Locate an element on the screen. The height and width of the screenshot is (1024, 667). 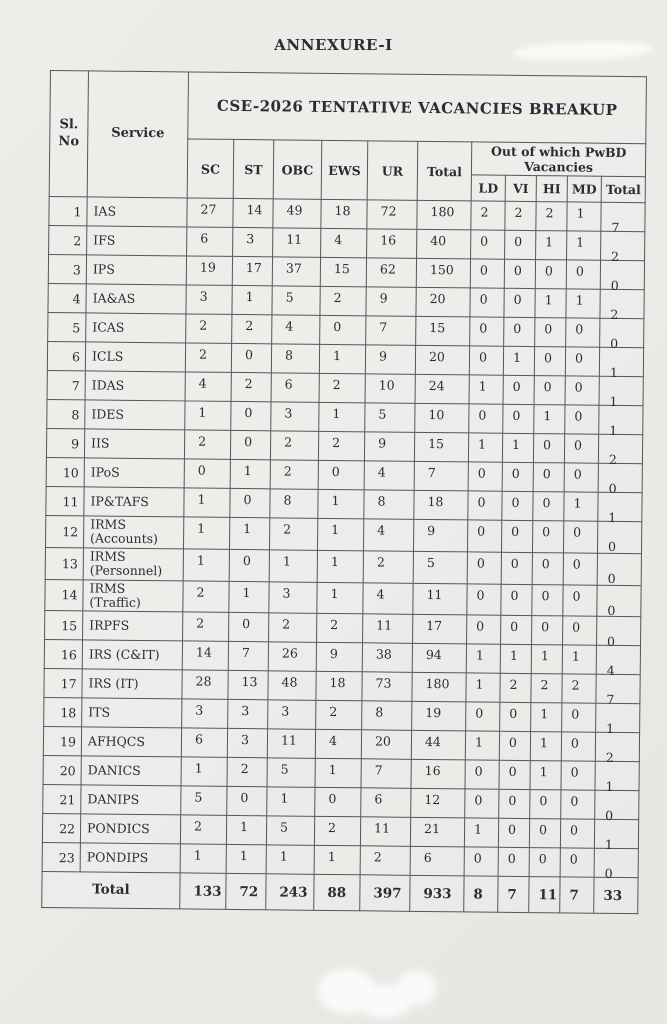
row-value: 17 is located at coordinates (439, 629).